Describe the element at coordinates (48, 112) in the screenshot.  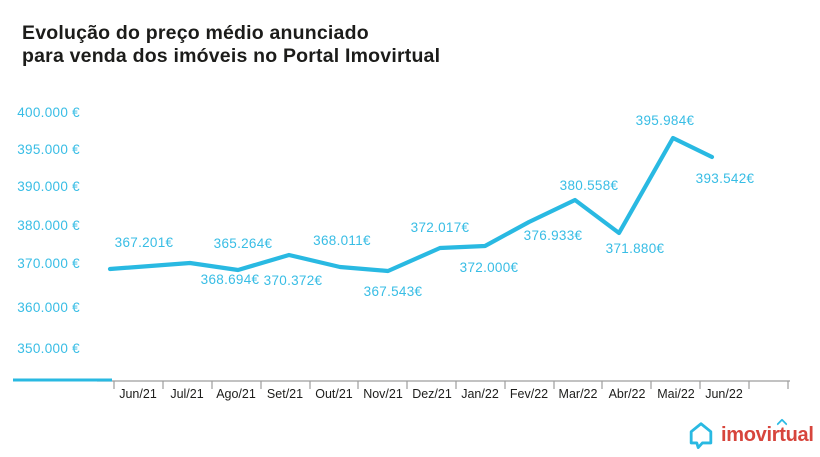
I see `y-axis-label: 400.000 €` at that location.